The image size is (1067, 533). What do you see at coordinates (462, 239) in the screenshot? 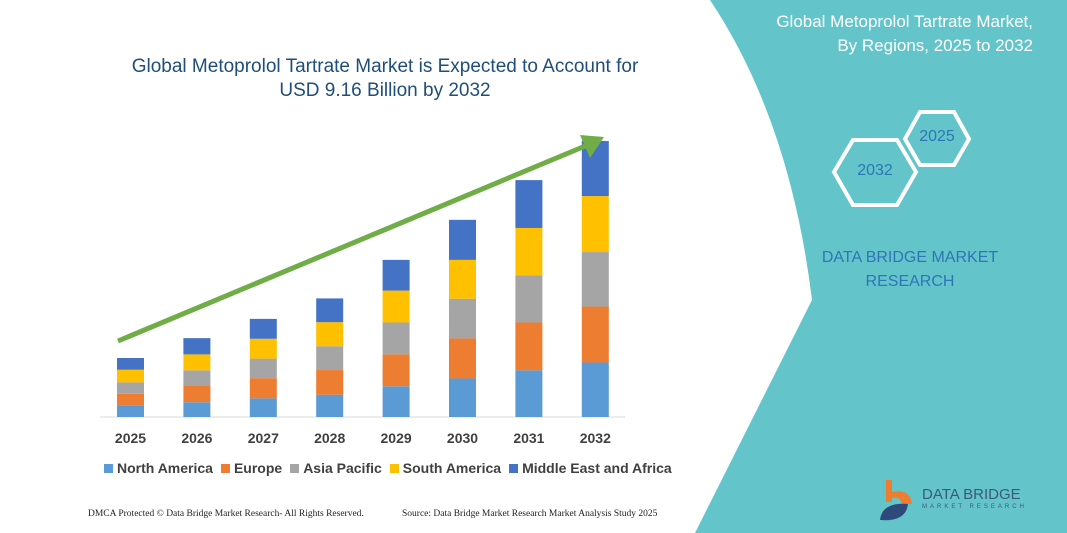
I see `bar-2030-middle-east-and-africa` at bounding box center [462, 239].